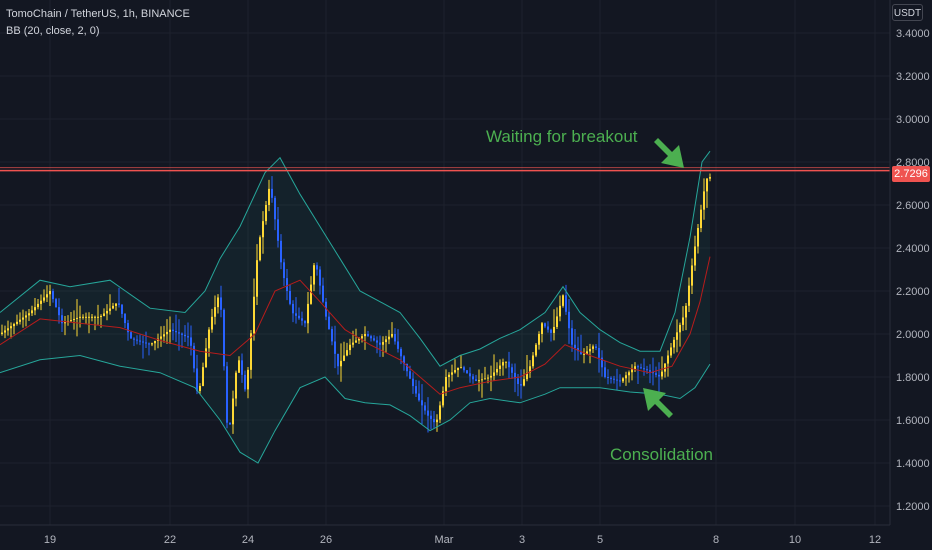  I want to click on arrow-down-right-icon, so click(669, 153).